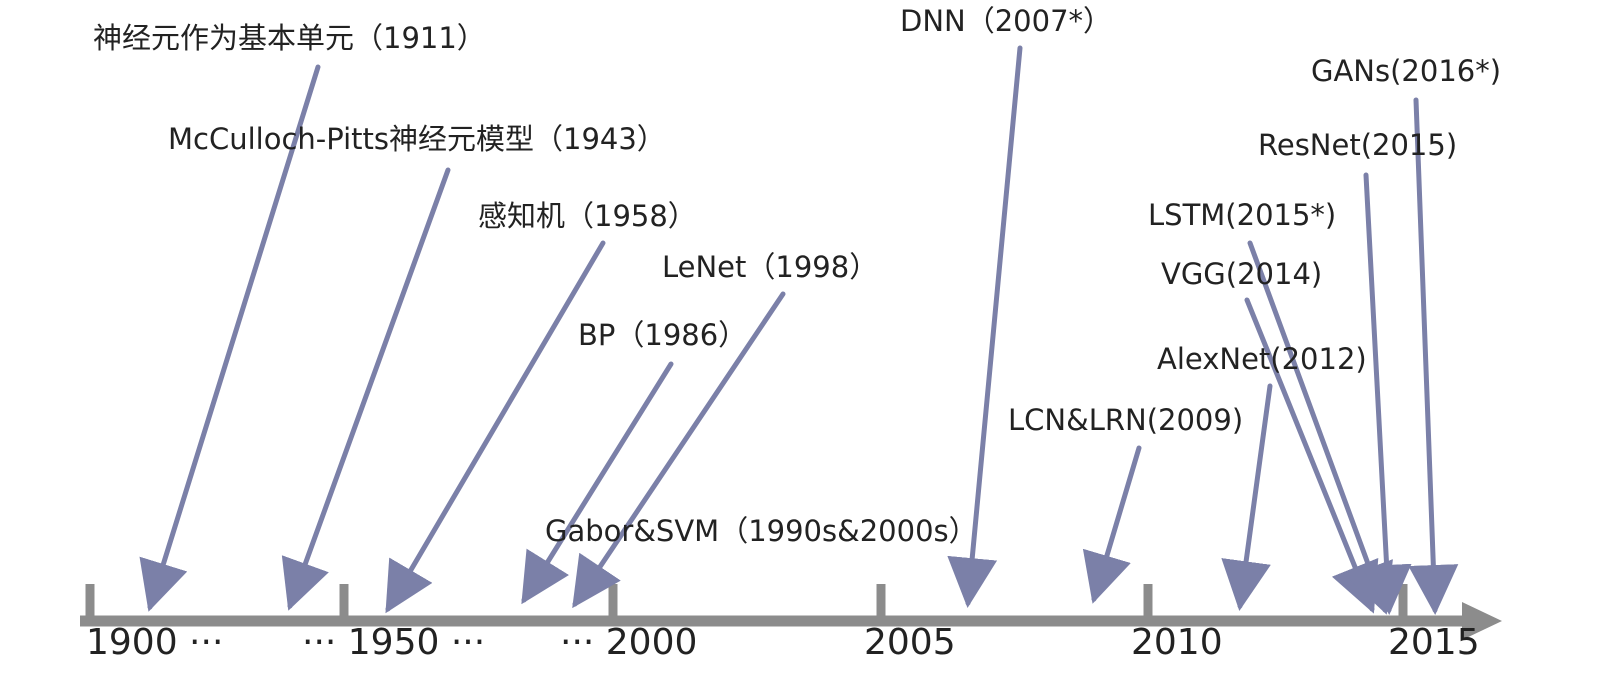  Describe the element at coordinates (1482, 621) in the screenshot. I see `timeline-axis-arrowhead` at that location.